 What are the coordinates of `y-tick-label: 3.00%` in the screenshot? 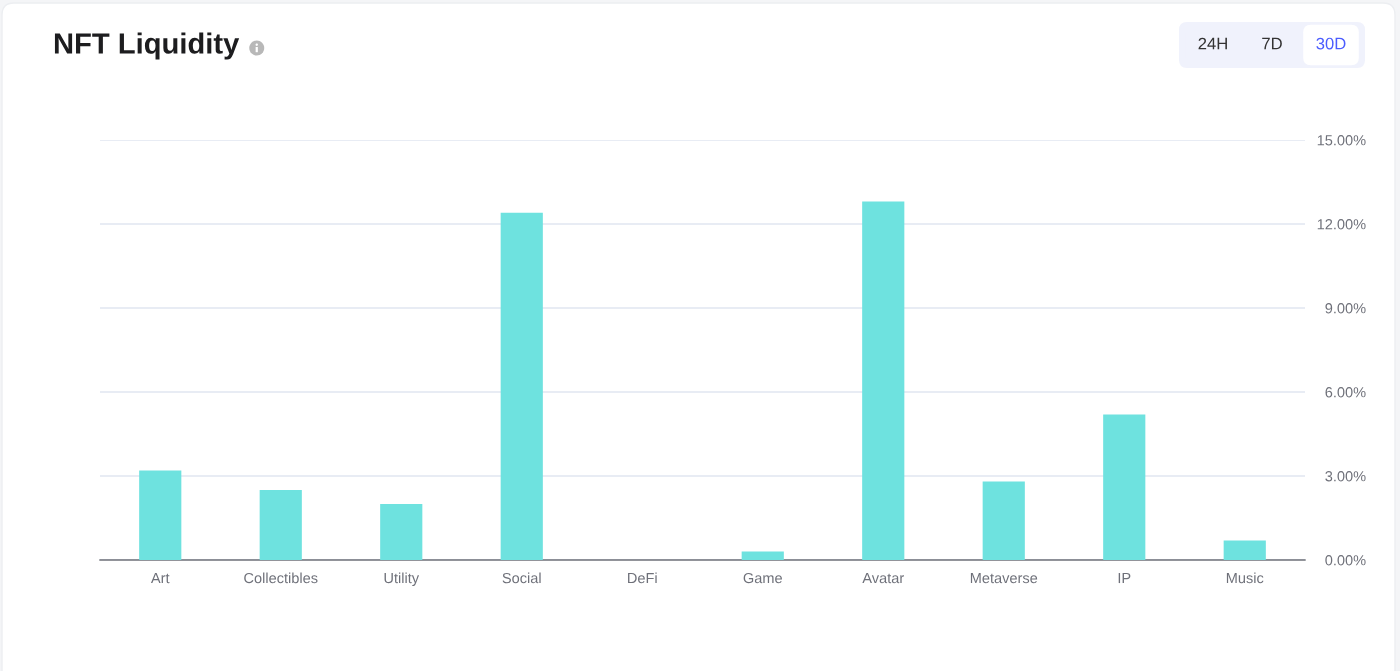 It's located at (1345, 476).